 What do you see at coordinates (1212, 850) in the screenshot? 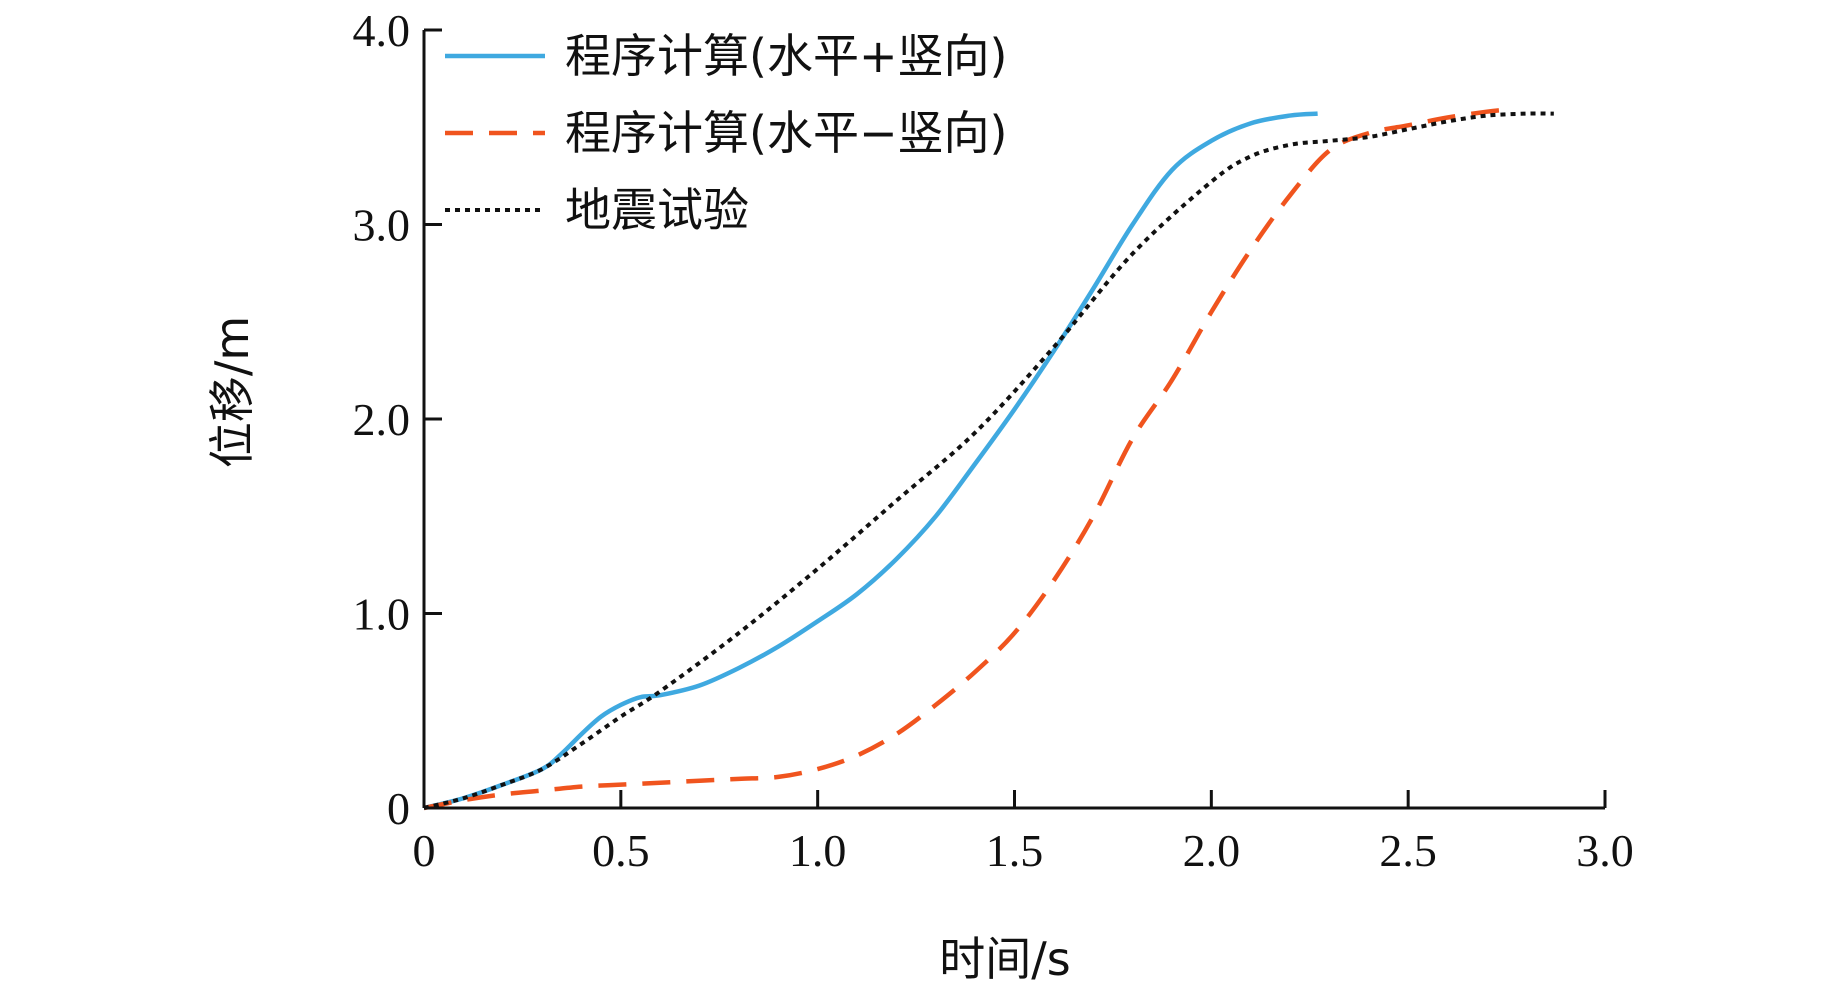
I see `x-tick-label: 2.0` at bounding box center [1212, 850].